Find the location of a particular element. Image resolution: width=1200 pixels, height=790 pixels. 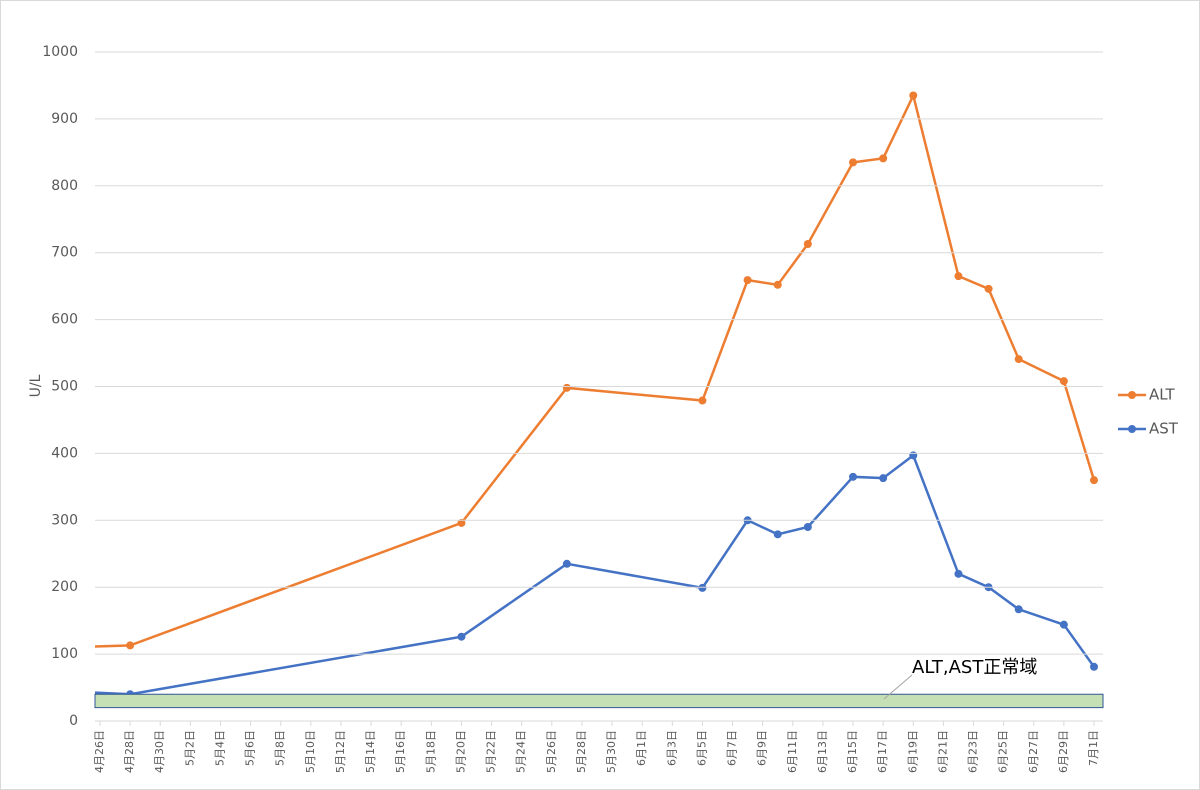

y-tick-label: 200 is located at coordinates (64, 587).